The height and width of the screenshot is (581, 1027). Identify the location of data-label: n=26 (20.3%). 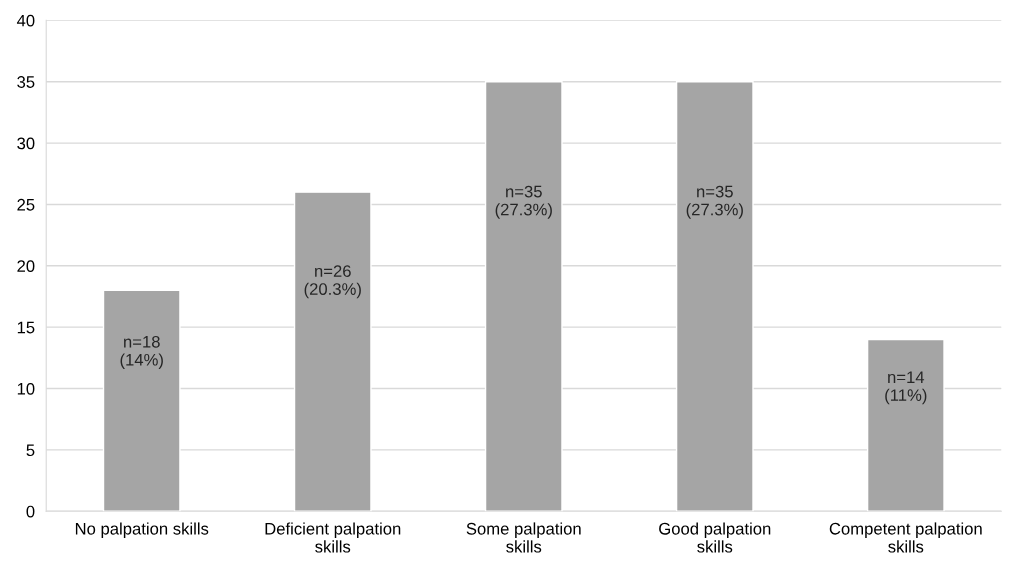
(332, 282).